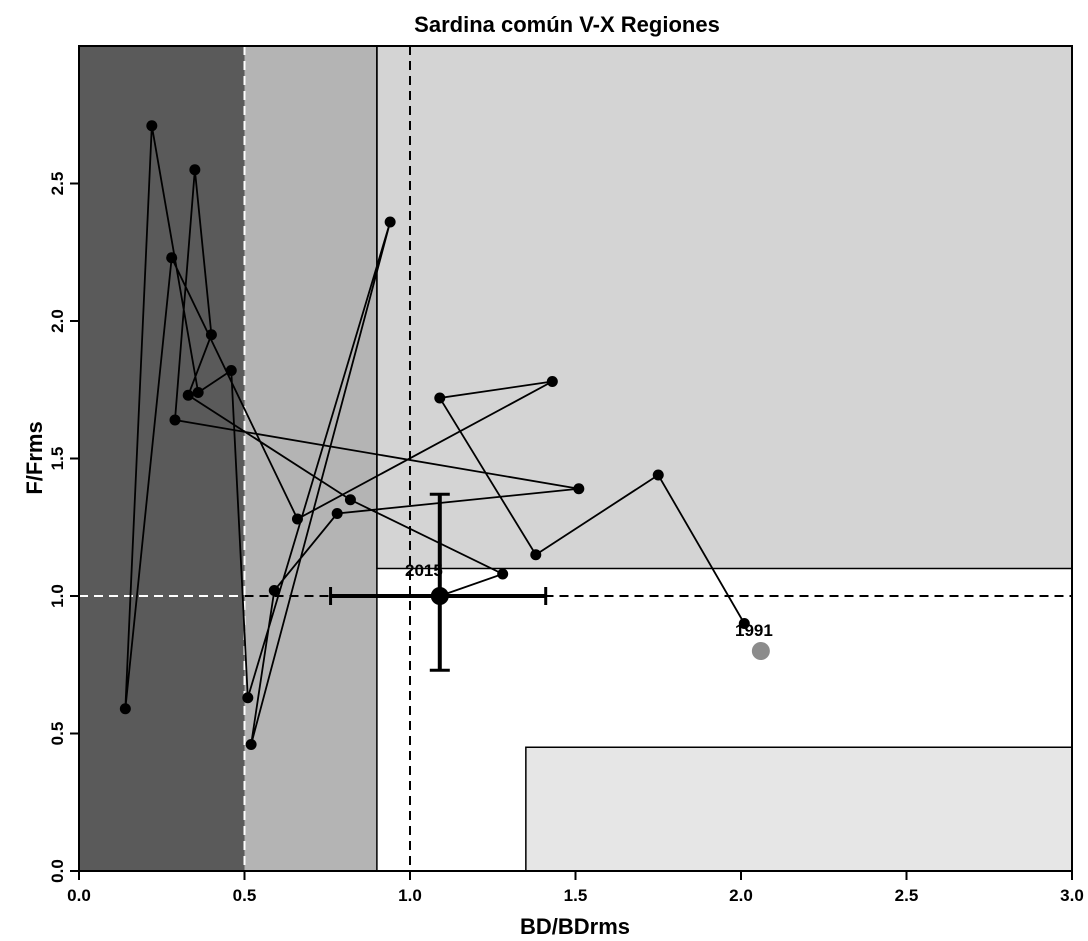  Describe the element at coordinates (424, 570) in the screenshot. I see `annotation-end-year: 2015` at that location.